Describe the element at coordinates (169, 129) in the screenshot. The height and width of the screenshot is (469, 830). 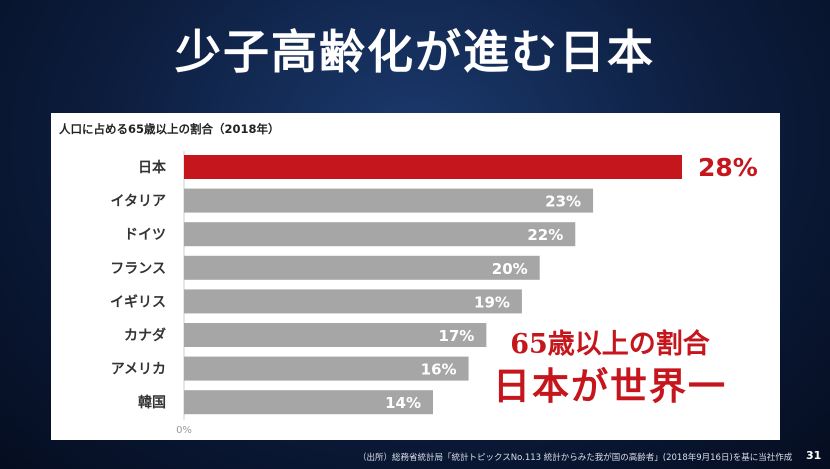
I see `chart-subtitle: 人口に占める65歳以上の割合（2018年）` at that location.